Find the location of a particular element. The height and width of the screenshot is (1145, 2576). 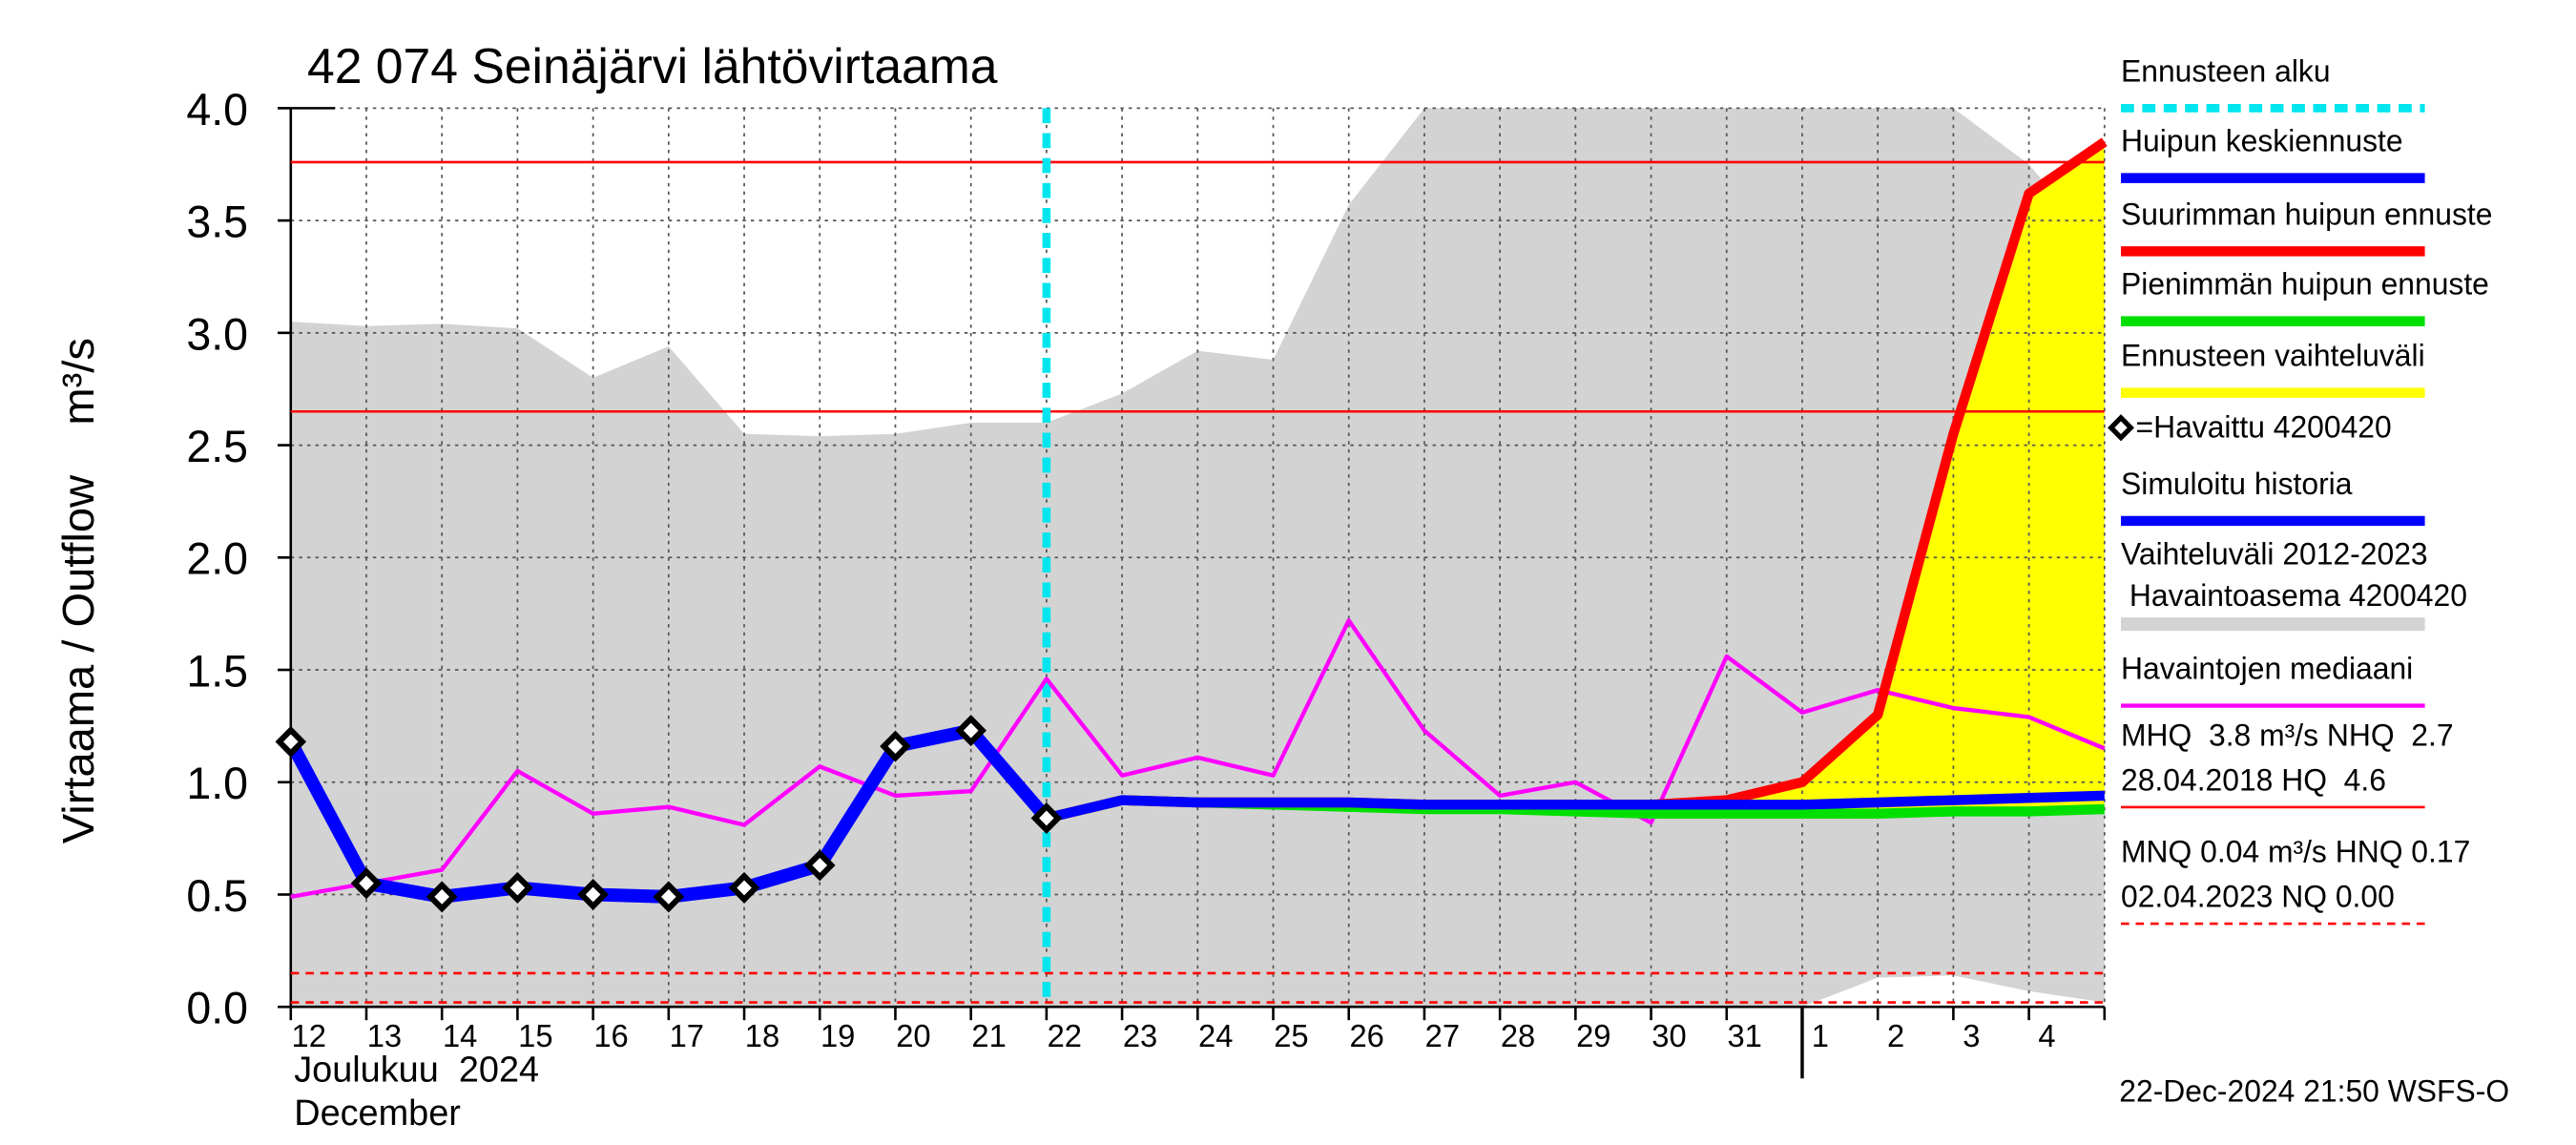

x-tick-label: 28 is located at coordinates (1518, 1035).